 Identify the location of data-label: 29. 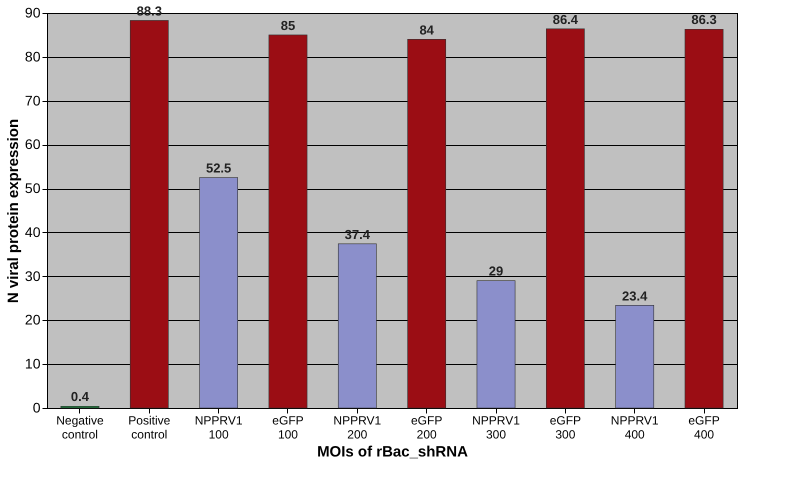
(496, 271).